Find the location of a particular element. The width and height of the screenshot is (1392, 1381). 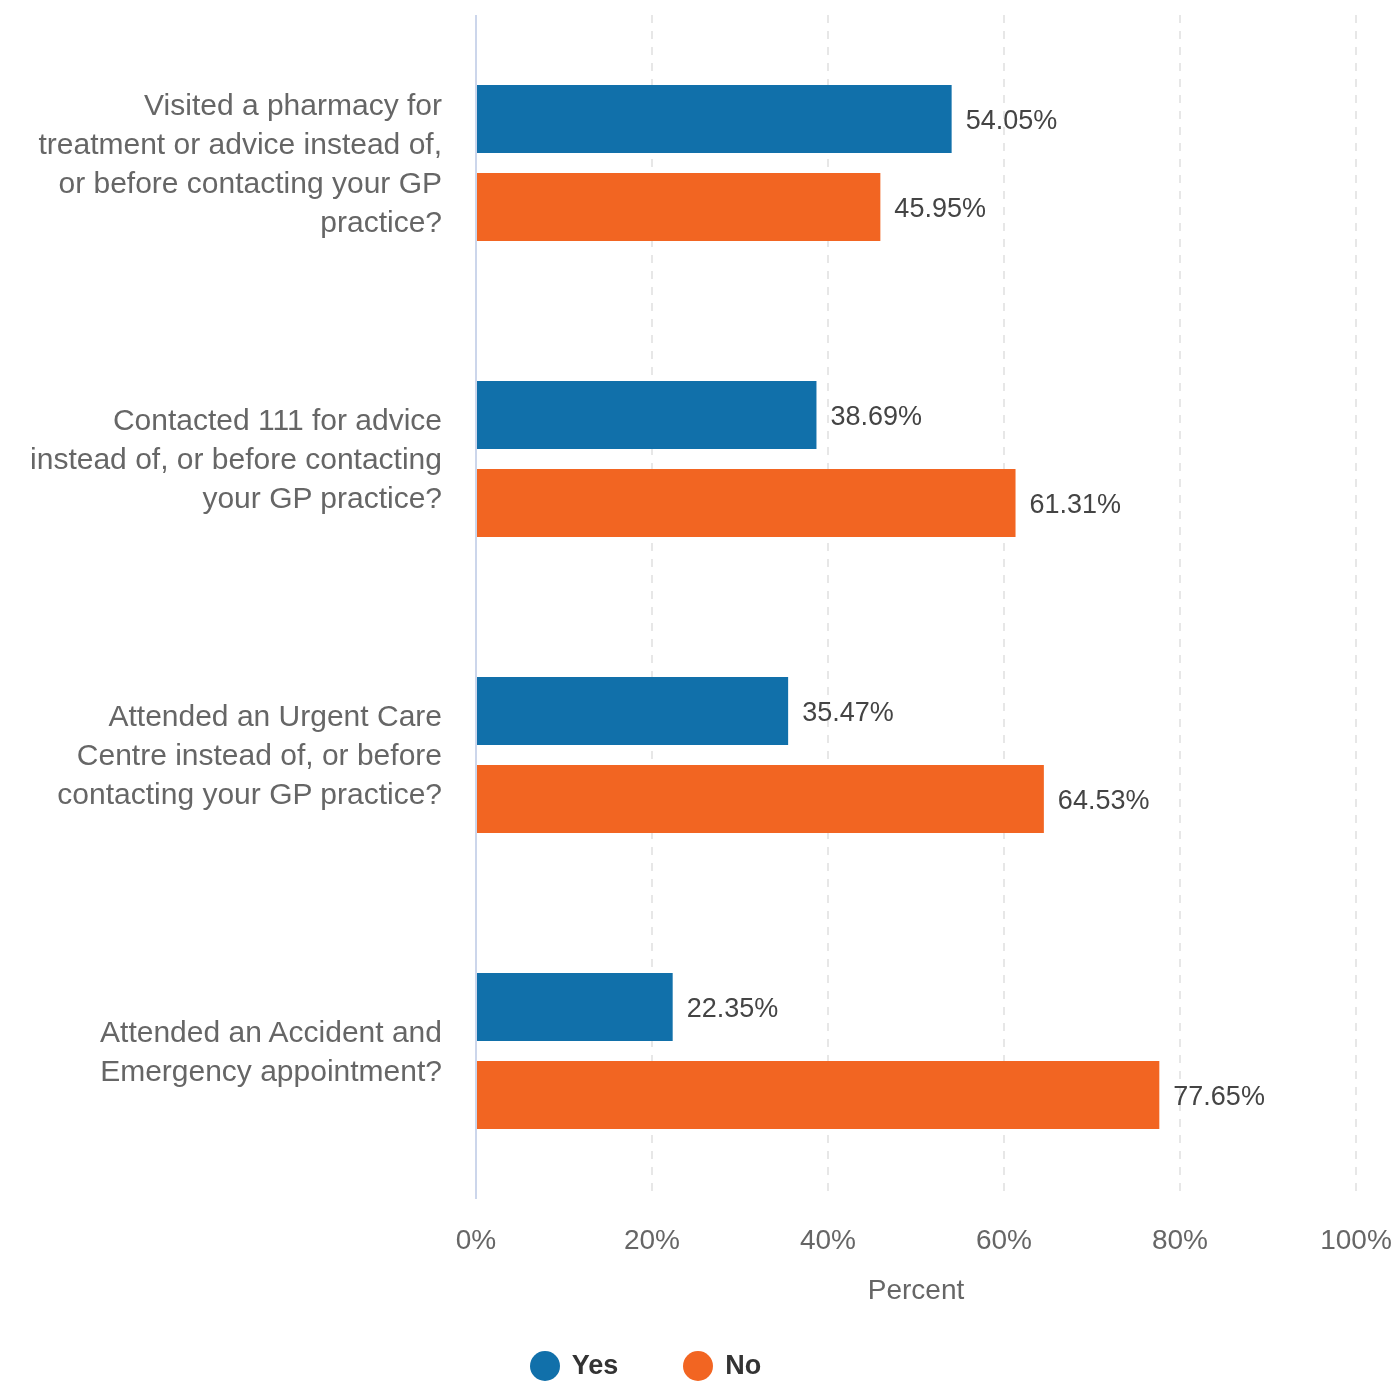

x-tick-label: 20% is located at coordinates (652, 1239).